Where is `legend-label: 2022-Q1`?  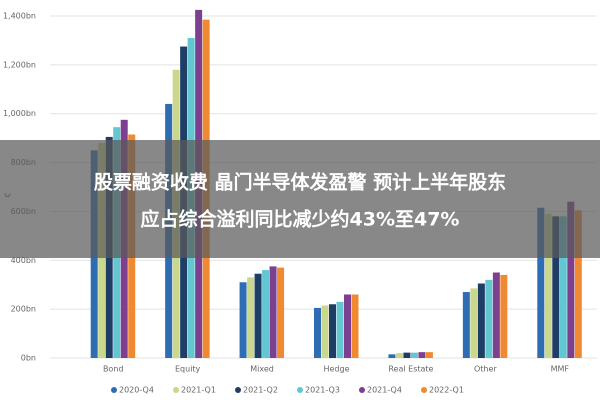 legend-label: 2022-Q1 is located at coordinates (446, 390).